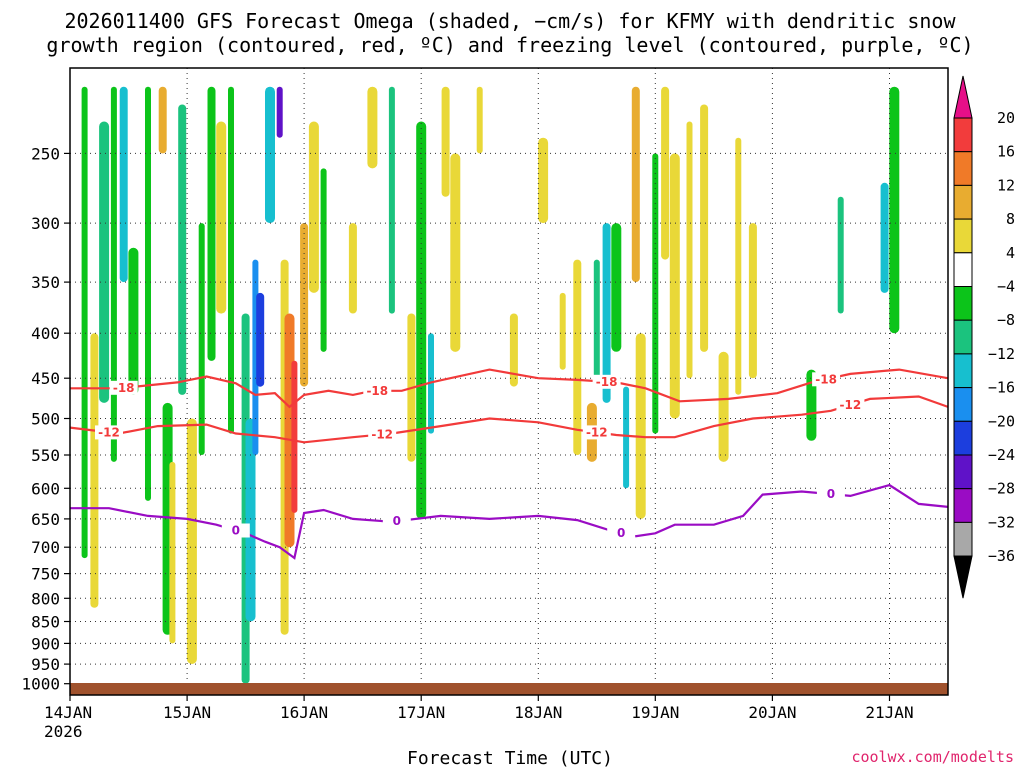  What do you see at coordinates (45, 598) in the screenshot?
I see `y-tick-label: 800` at bounding box center [45, 598].